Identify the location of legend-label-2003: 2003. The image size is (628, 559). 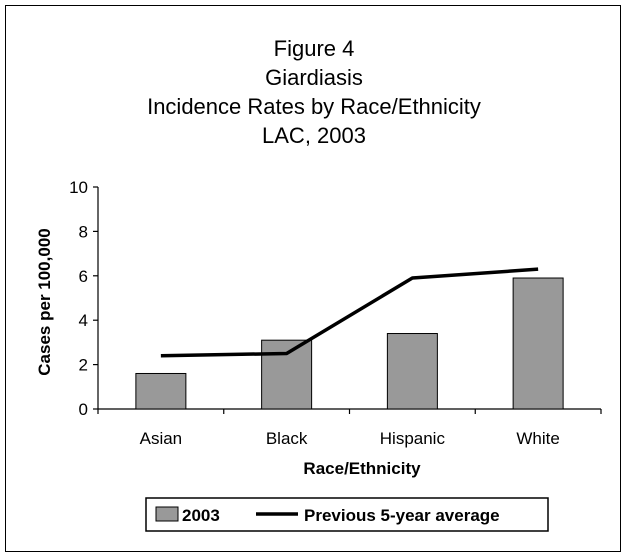
(201, 515).